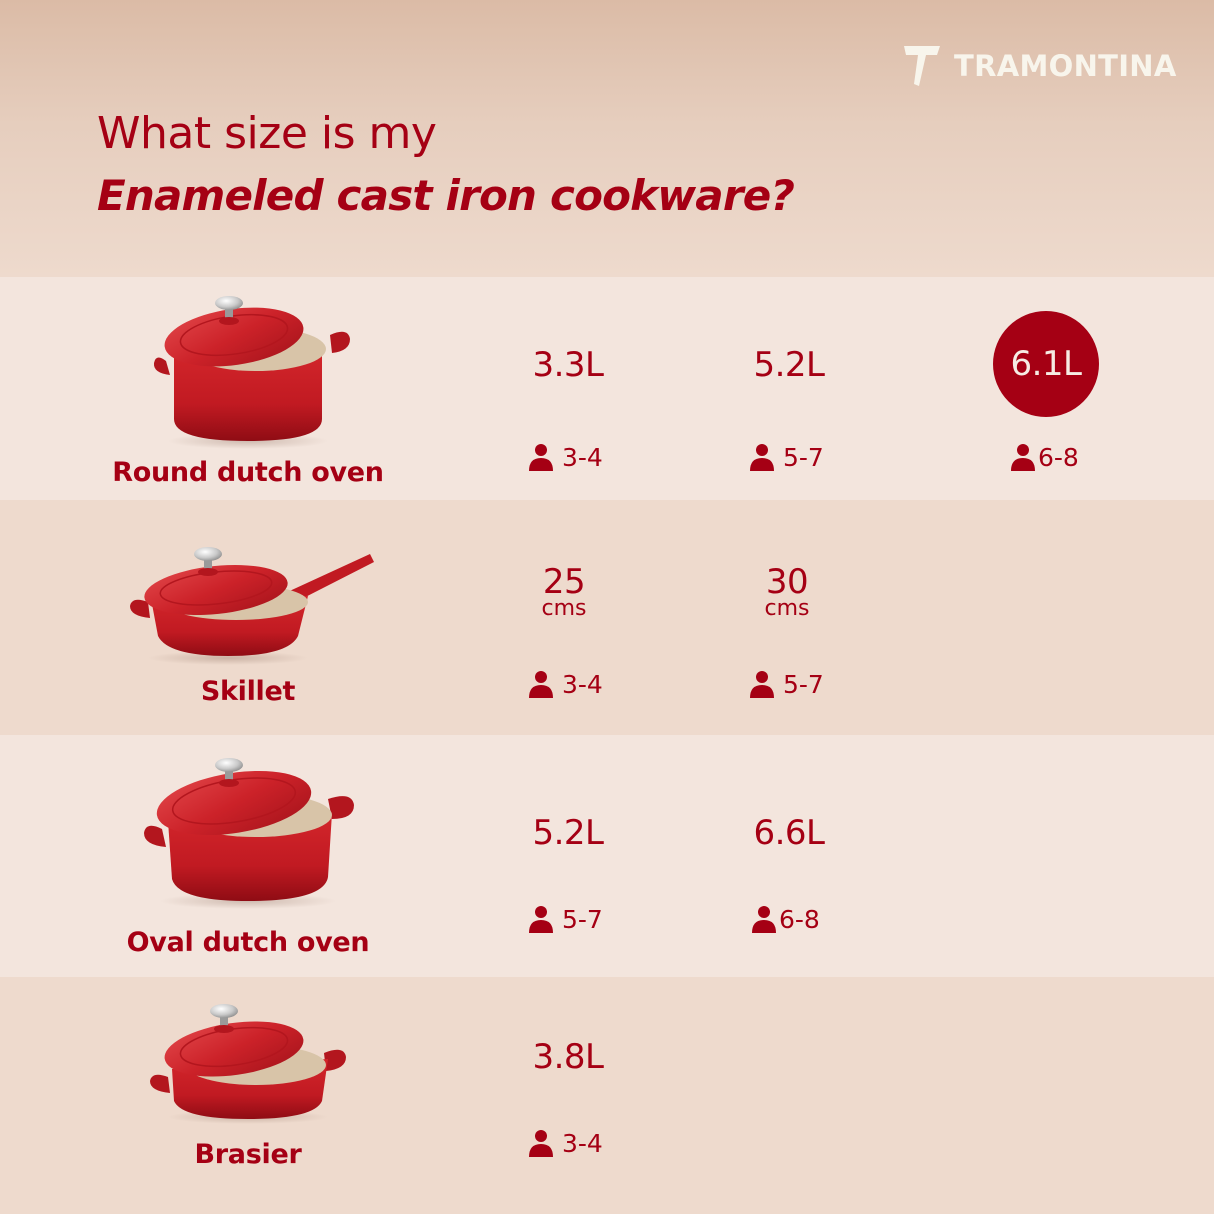  I want to click on size-value: 6.6L, so click(789, 833).